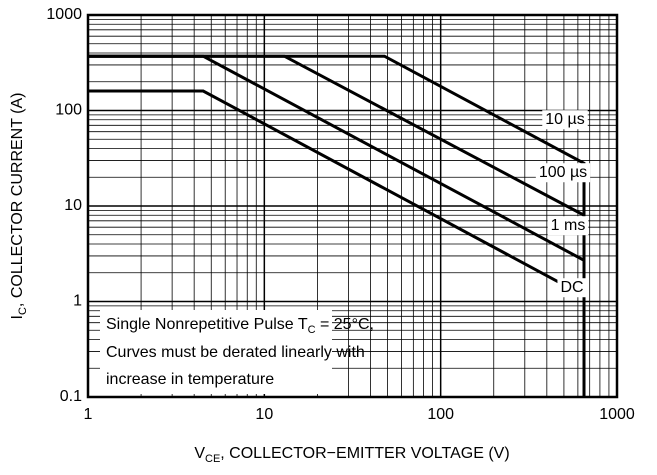 This screenshot has width=657, height=475. Describe the element at coordinates (17, 317) in the screenshot. I see `label-part: I` at that location.